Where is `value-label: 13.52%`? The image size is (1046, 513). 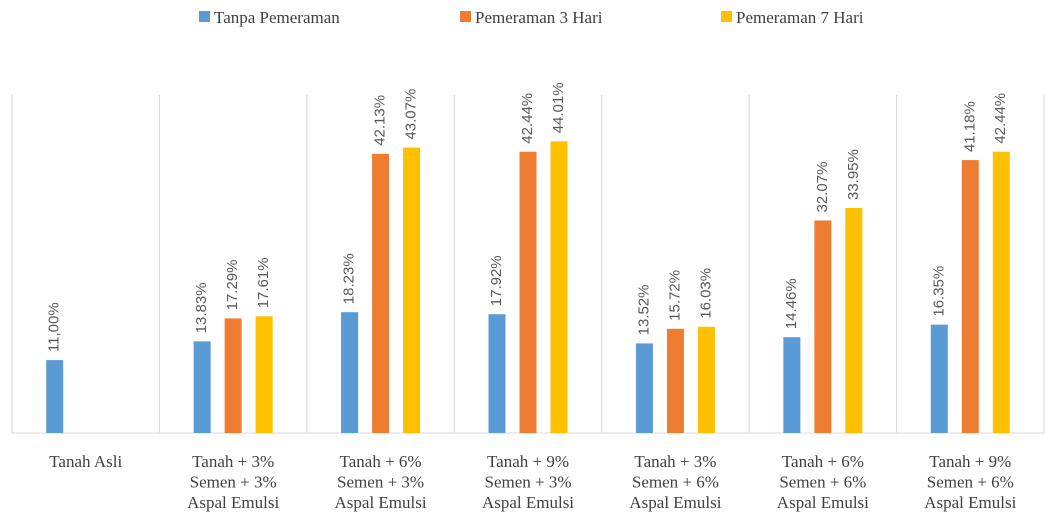 value-label: 13.52% is located at coordinates (643, 310).